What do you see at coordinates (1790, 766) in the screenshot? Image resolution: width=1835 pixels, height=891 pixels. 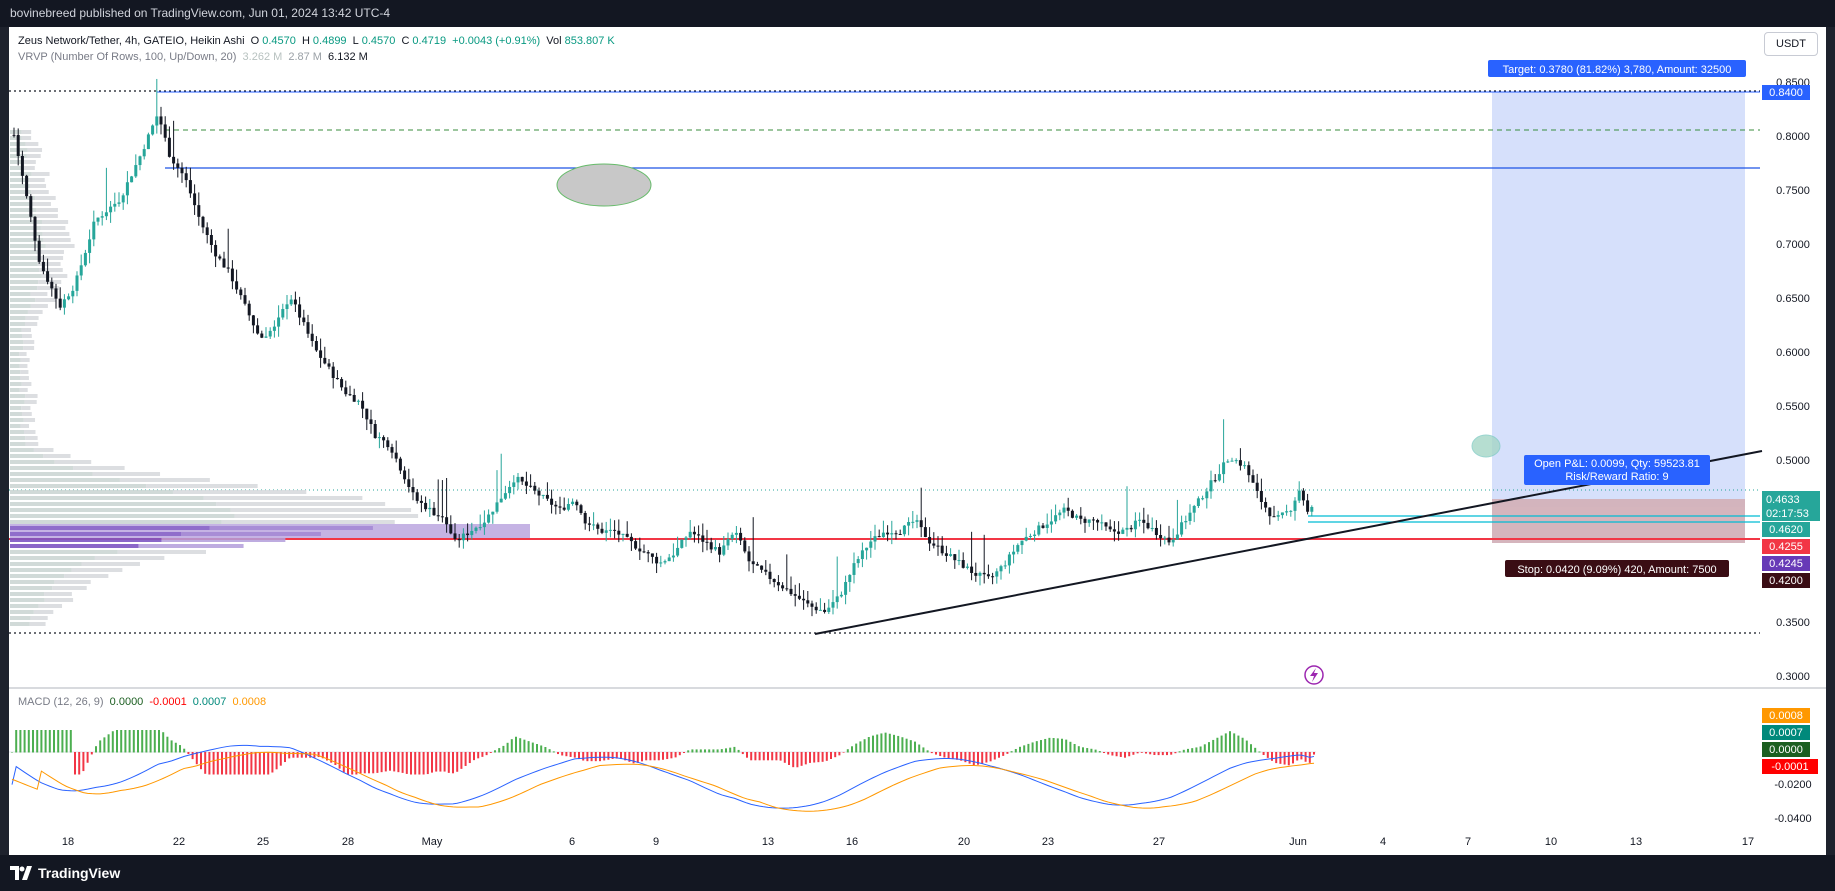 I see `macd-label-neg0001: -0.0001` at bounding box center [1790, 766].